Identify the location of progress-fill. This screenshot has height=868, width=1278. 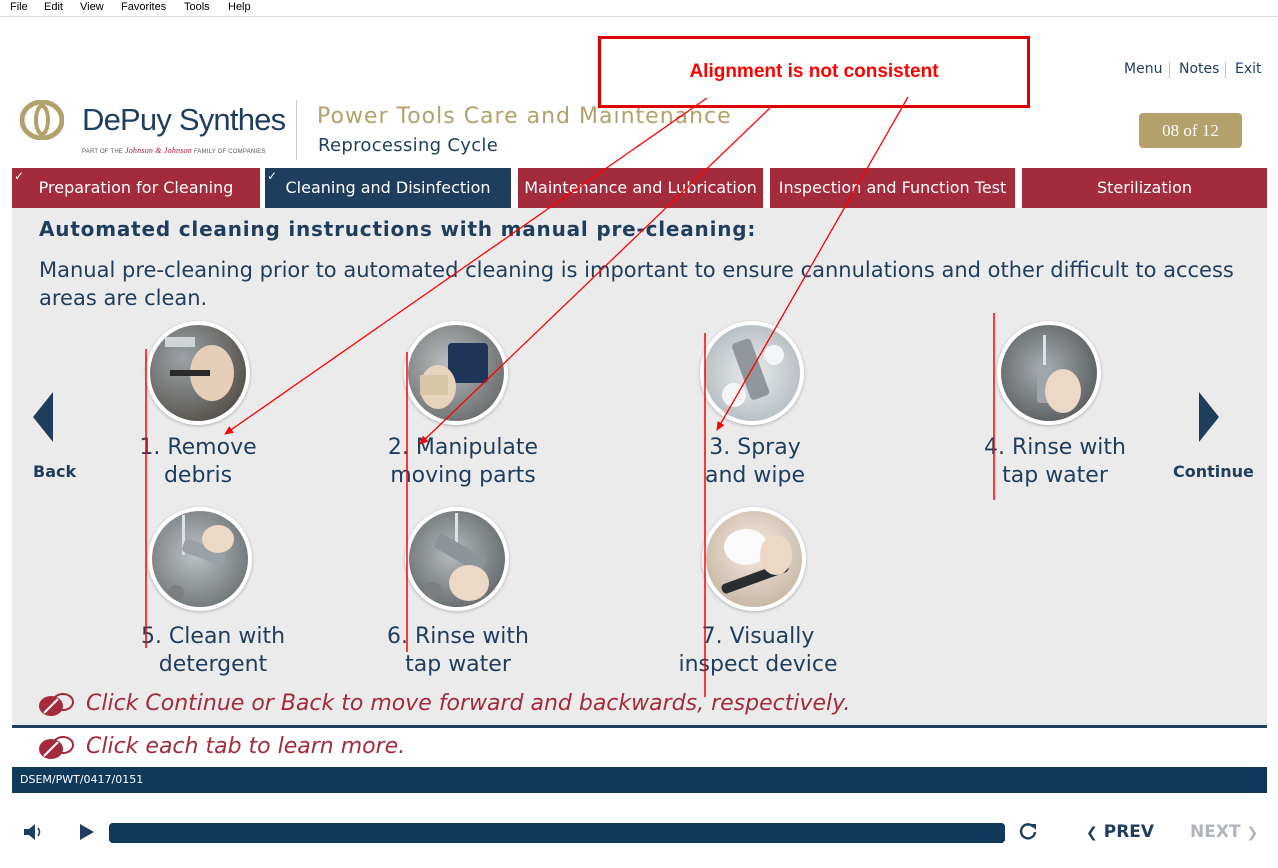
(557, 833).